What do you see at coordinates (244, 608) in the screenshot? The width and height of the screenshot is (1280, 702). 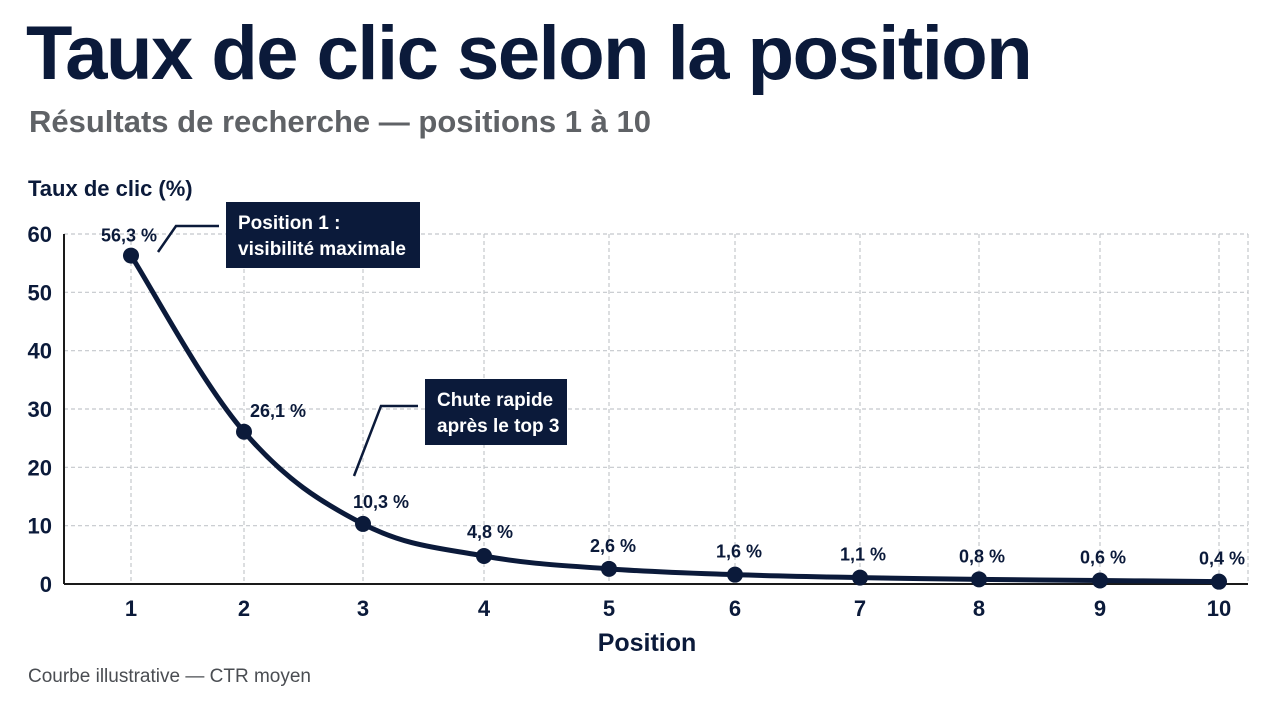 I see `x-tick-label: 2` at bounding box center [244, 608].